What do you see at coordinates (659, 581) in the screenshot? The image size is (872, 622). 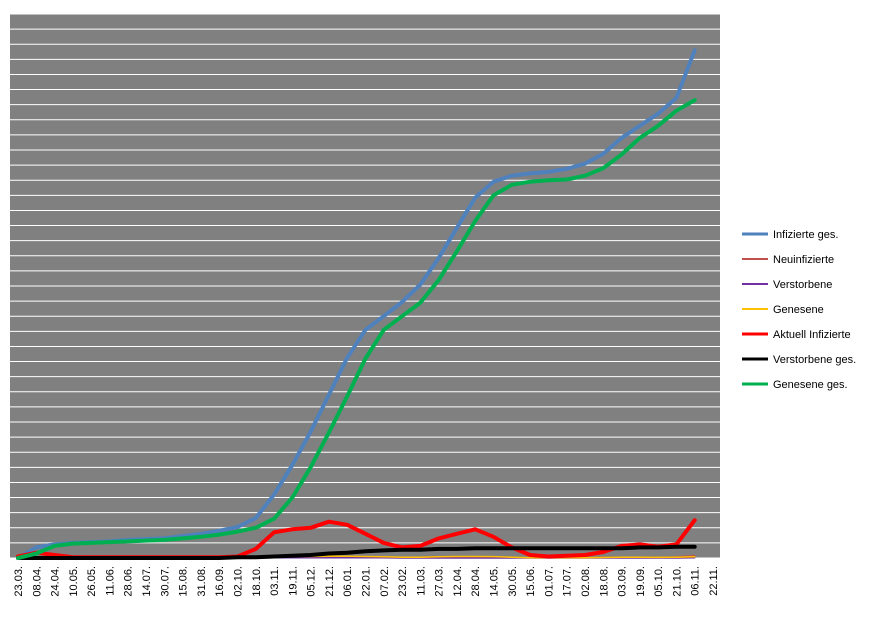 I see `x-tick-label: 05.10.` at bounding box center [659, 581].